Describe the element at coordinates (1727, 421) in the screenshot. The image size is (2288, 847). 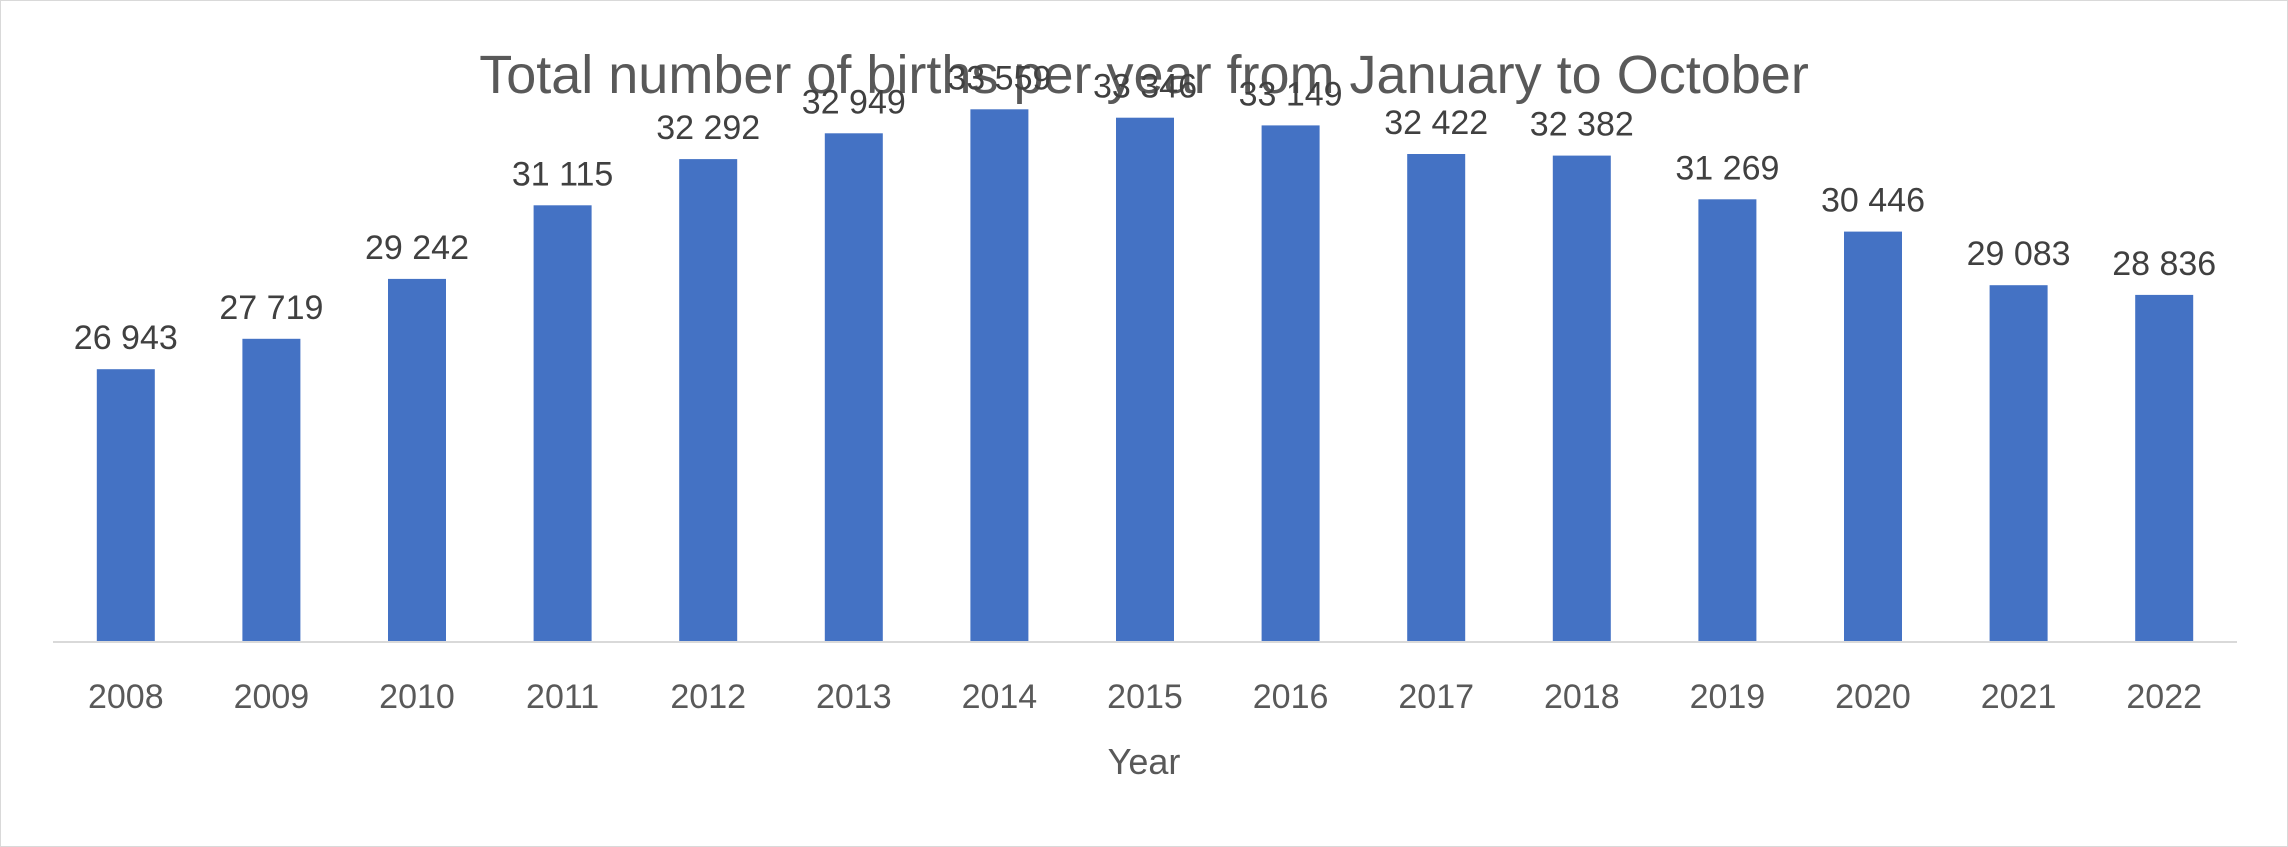
I see `bar-2019` at that location.